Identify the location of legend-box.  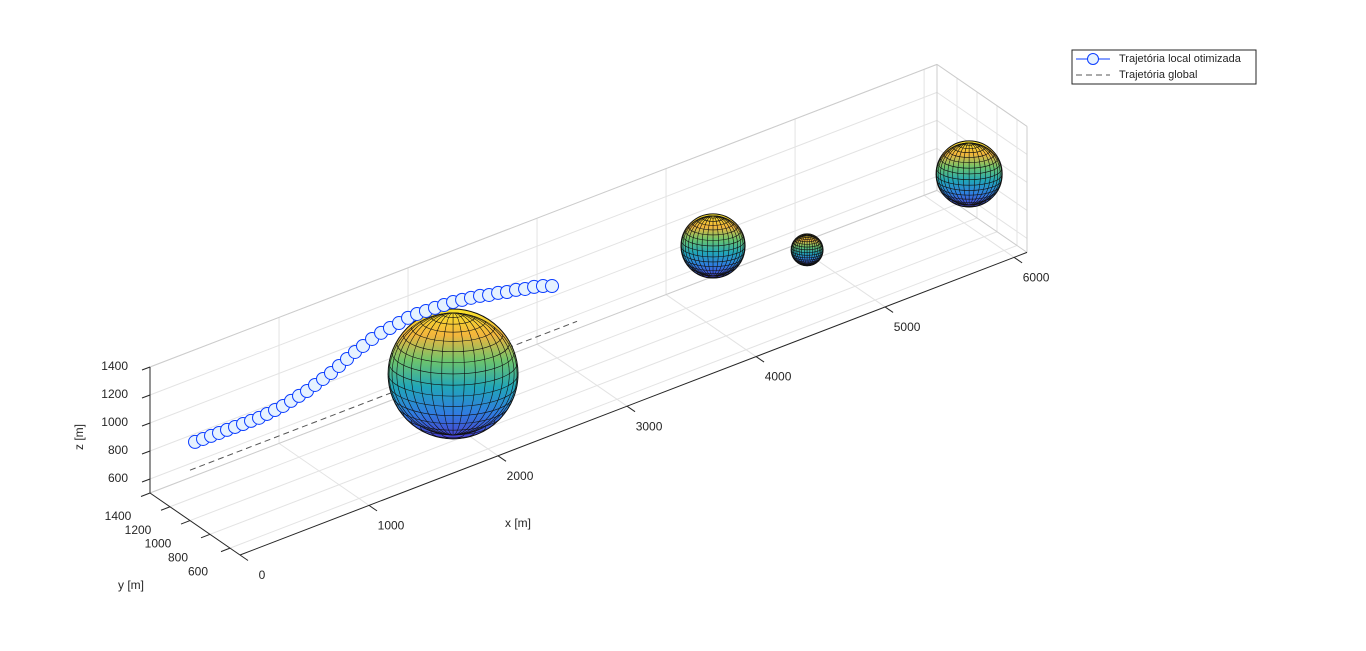
(1164, 67).